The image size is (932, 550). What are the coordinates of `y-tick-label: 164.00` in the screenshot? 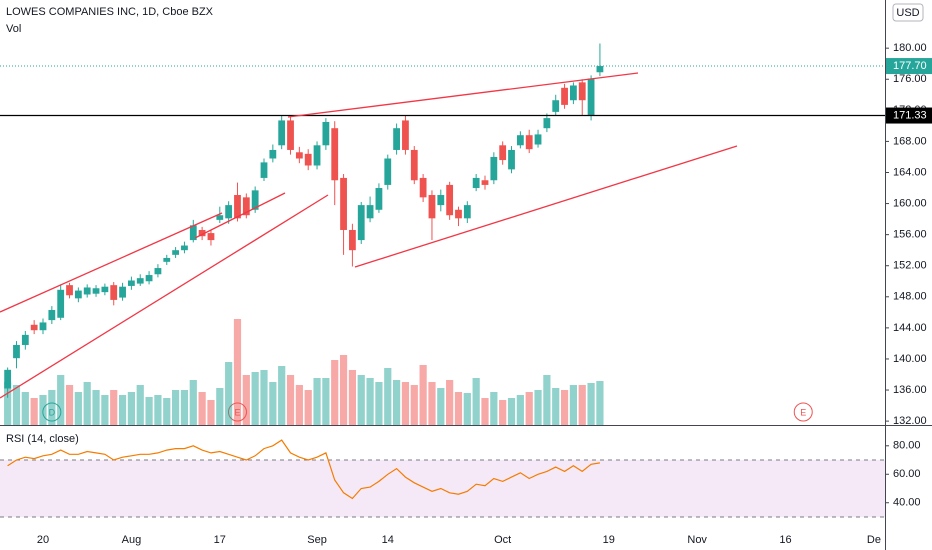 It's located at (910, 172).